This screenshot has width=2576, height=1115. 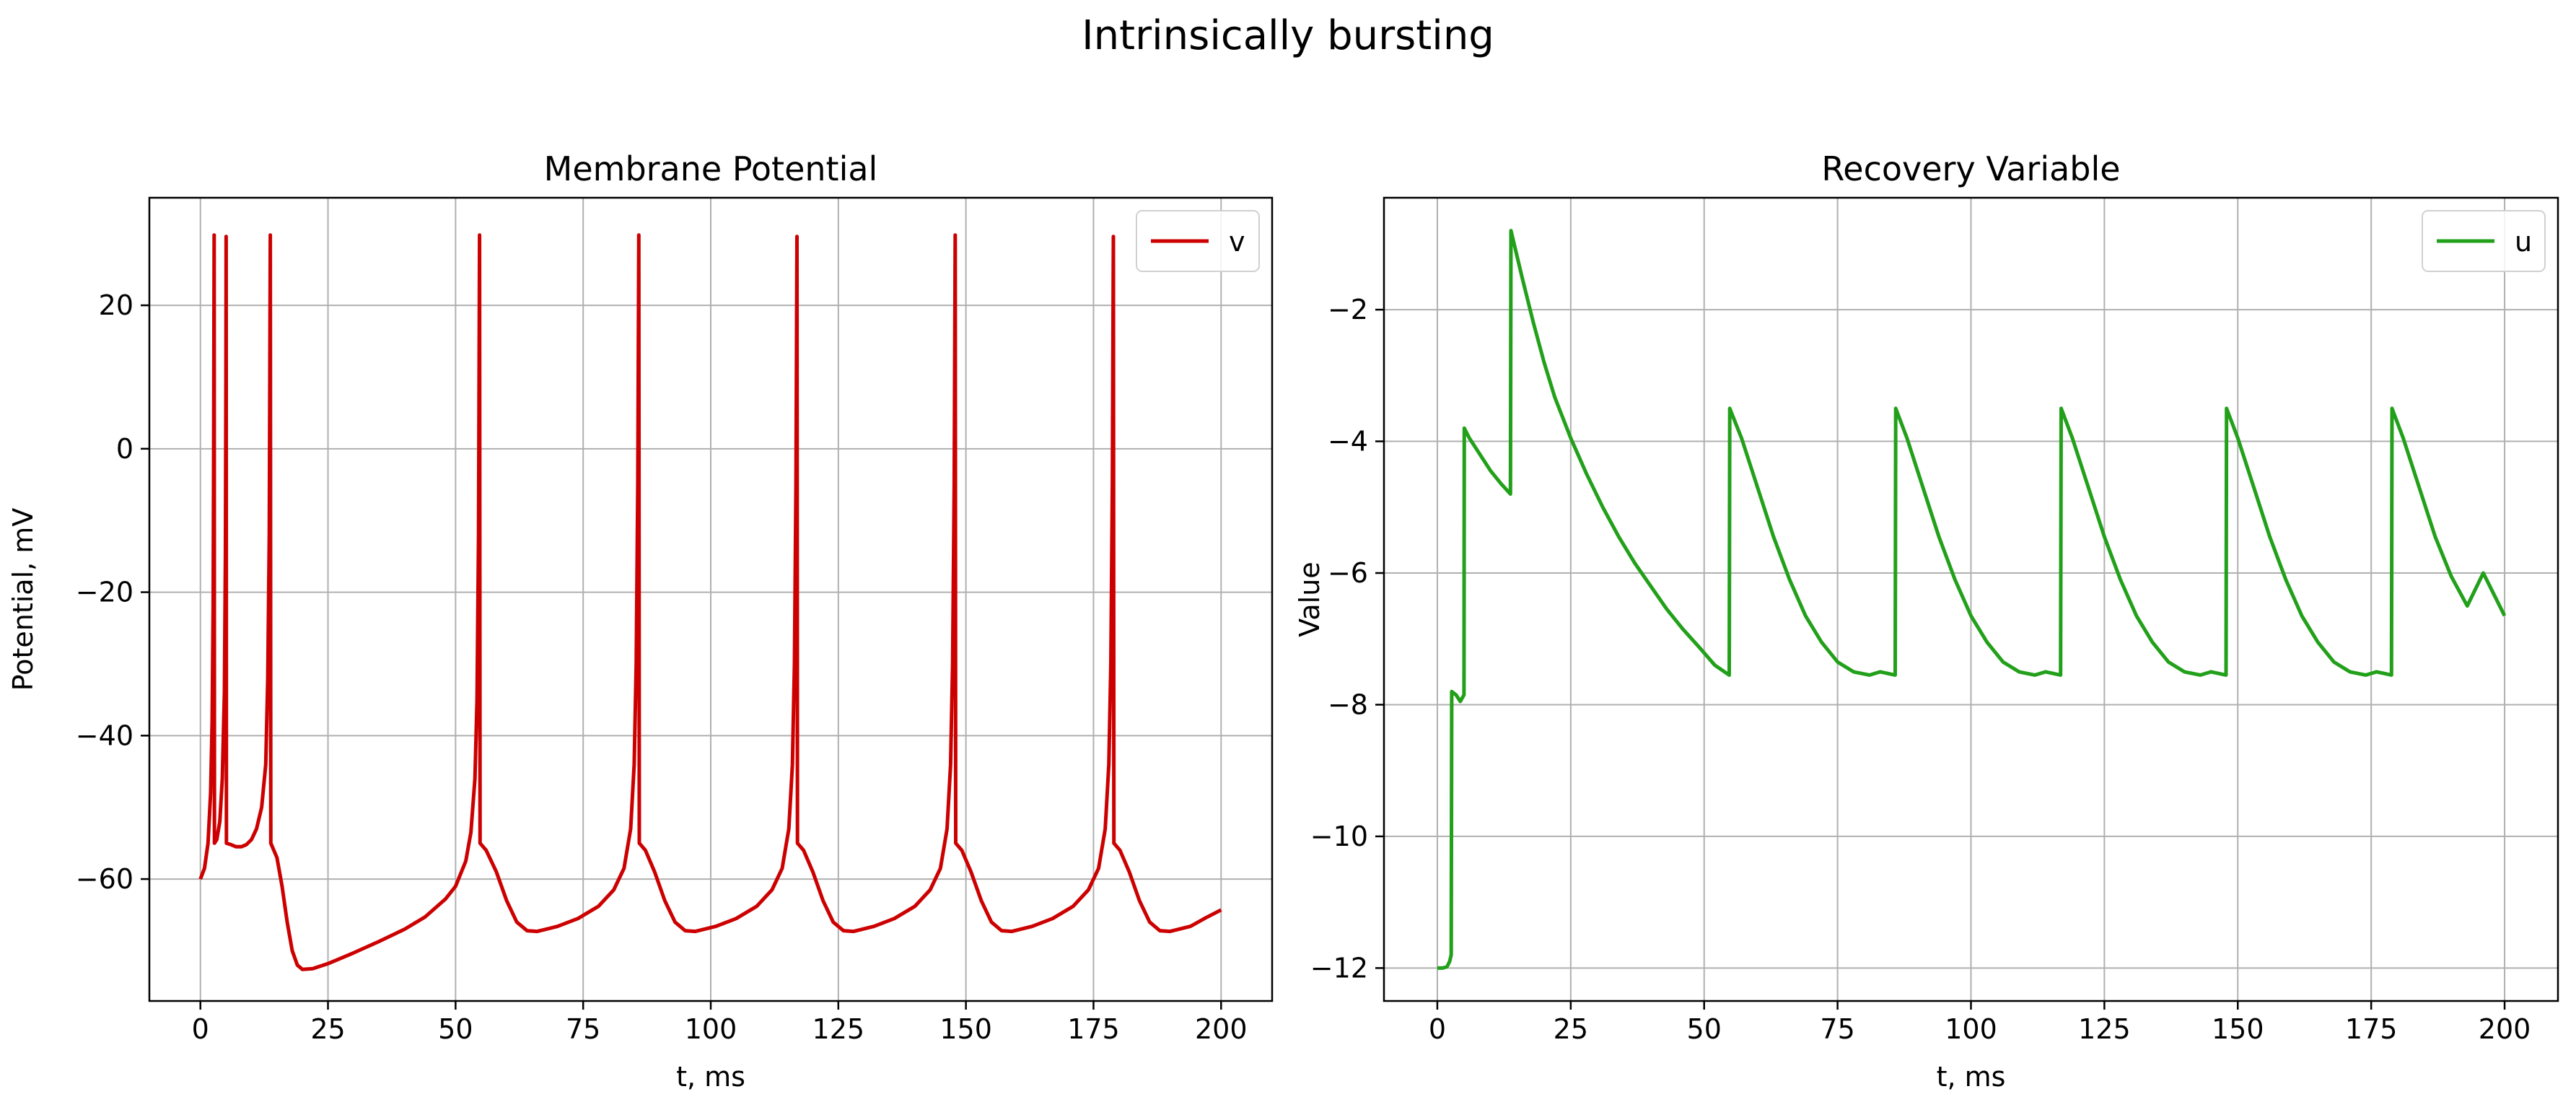 I want to click on recovery-y-tick-label: −4, so click(x=1348, y=442).